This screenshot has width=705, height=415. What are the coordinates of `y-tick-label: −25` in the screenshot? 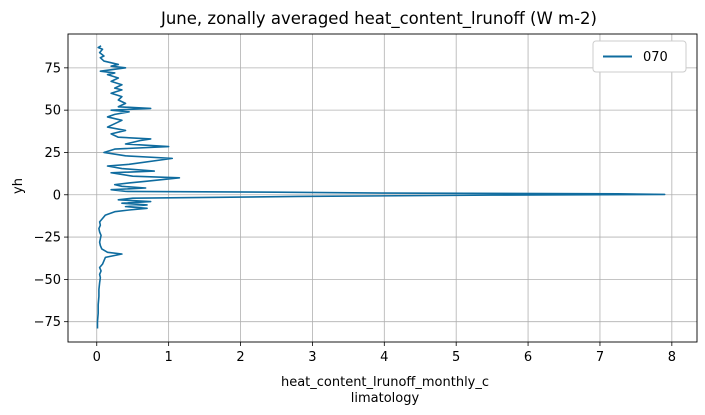 It's located at (47, 238).